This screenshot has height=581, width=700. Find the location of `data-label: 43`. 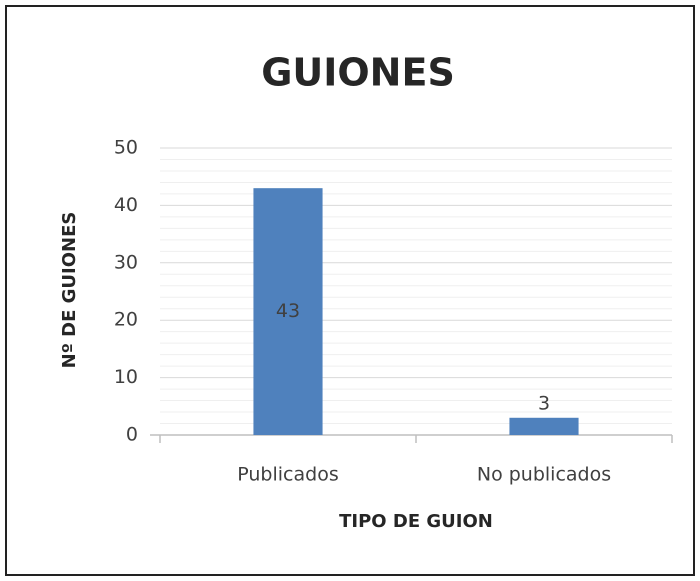

data-label: 43 is located at coordinates (288, 311).